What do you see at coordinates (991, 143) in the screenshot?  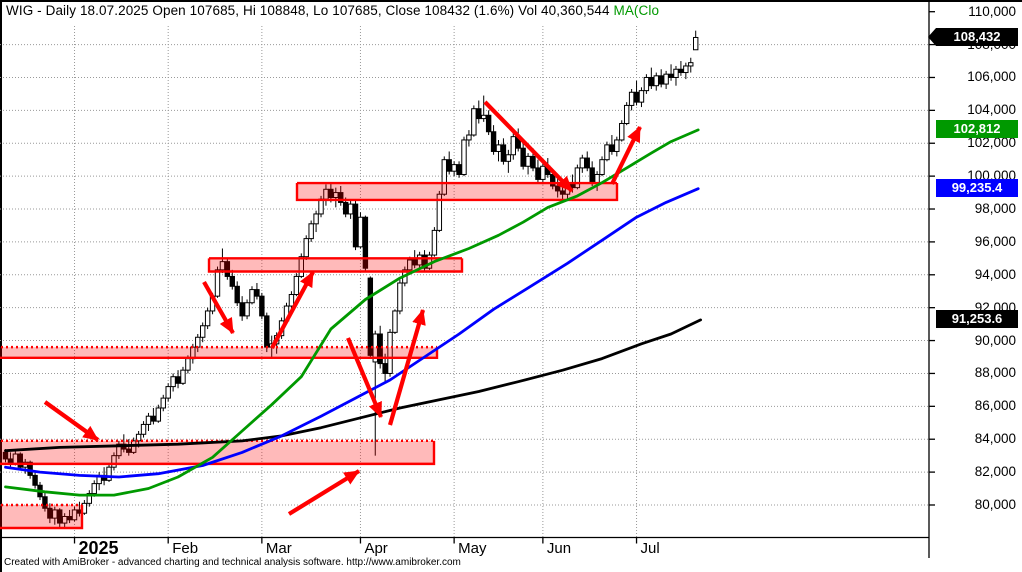 I see `y-axis-tick-label: 102,000` at bounding box center [991, 143].